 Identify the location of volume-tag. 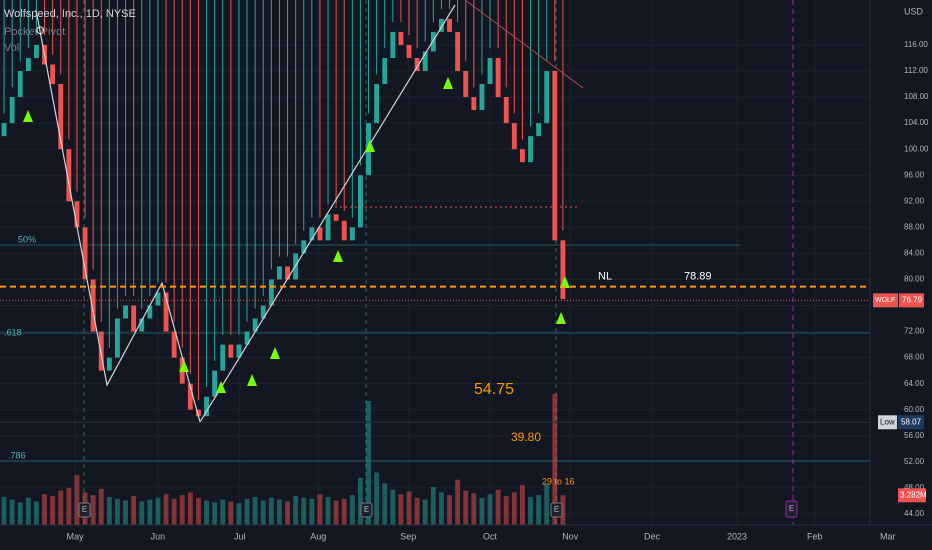
(912, 495).